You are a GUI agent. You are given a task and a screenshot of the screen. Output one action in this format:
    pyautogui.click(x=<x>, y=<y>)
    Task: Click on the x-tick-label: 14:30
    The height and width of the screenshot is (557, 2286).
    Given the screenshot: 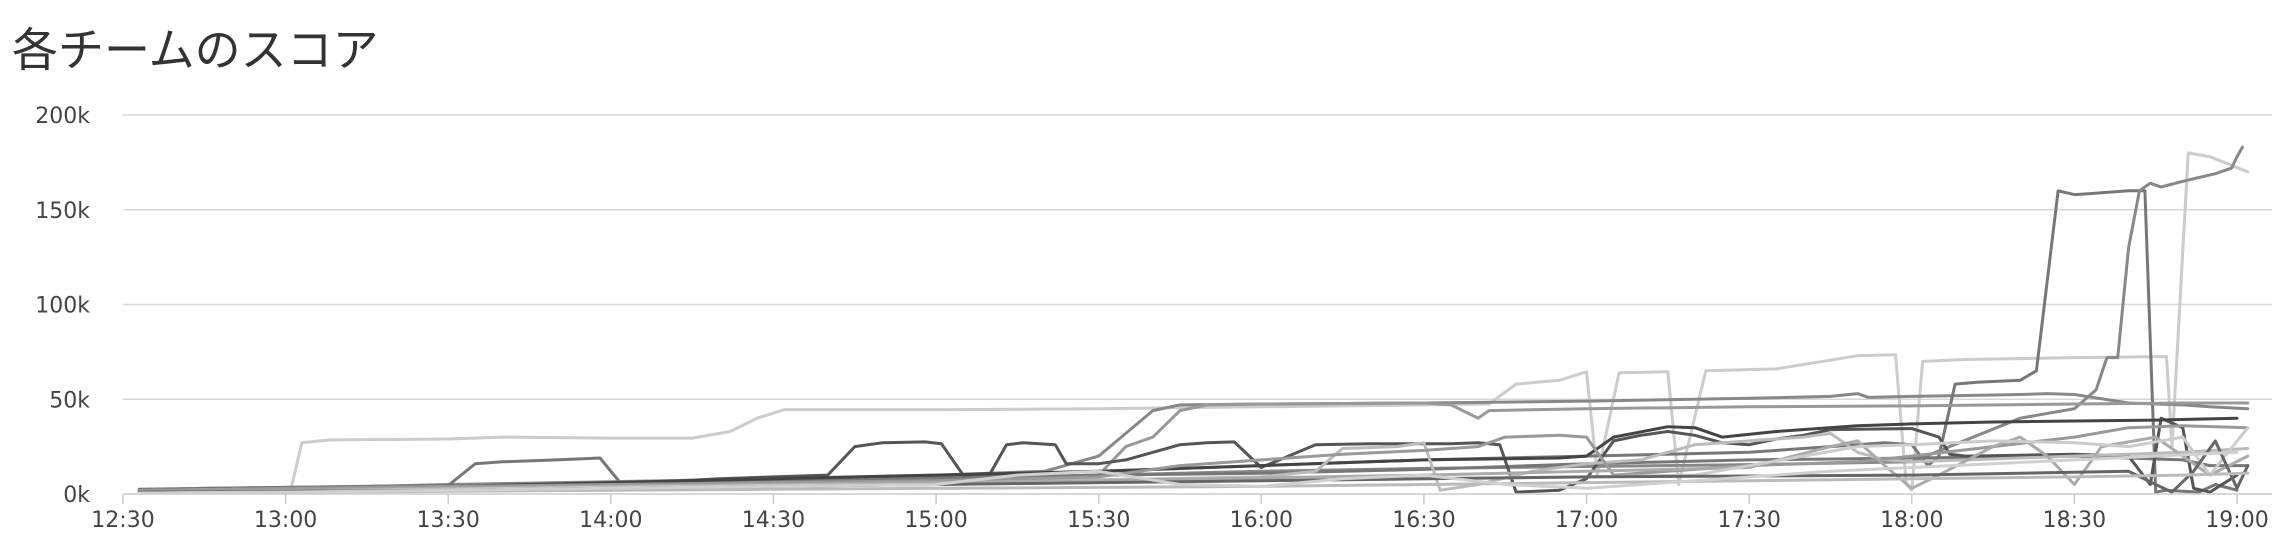 What is the action you would take?
    pyautogui.click(x=773, y=520)
    